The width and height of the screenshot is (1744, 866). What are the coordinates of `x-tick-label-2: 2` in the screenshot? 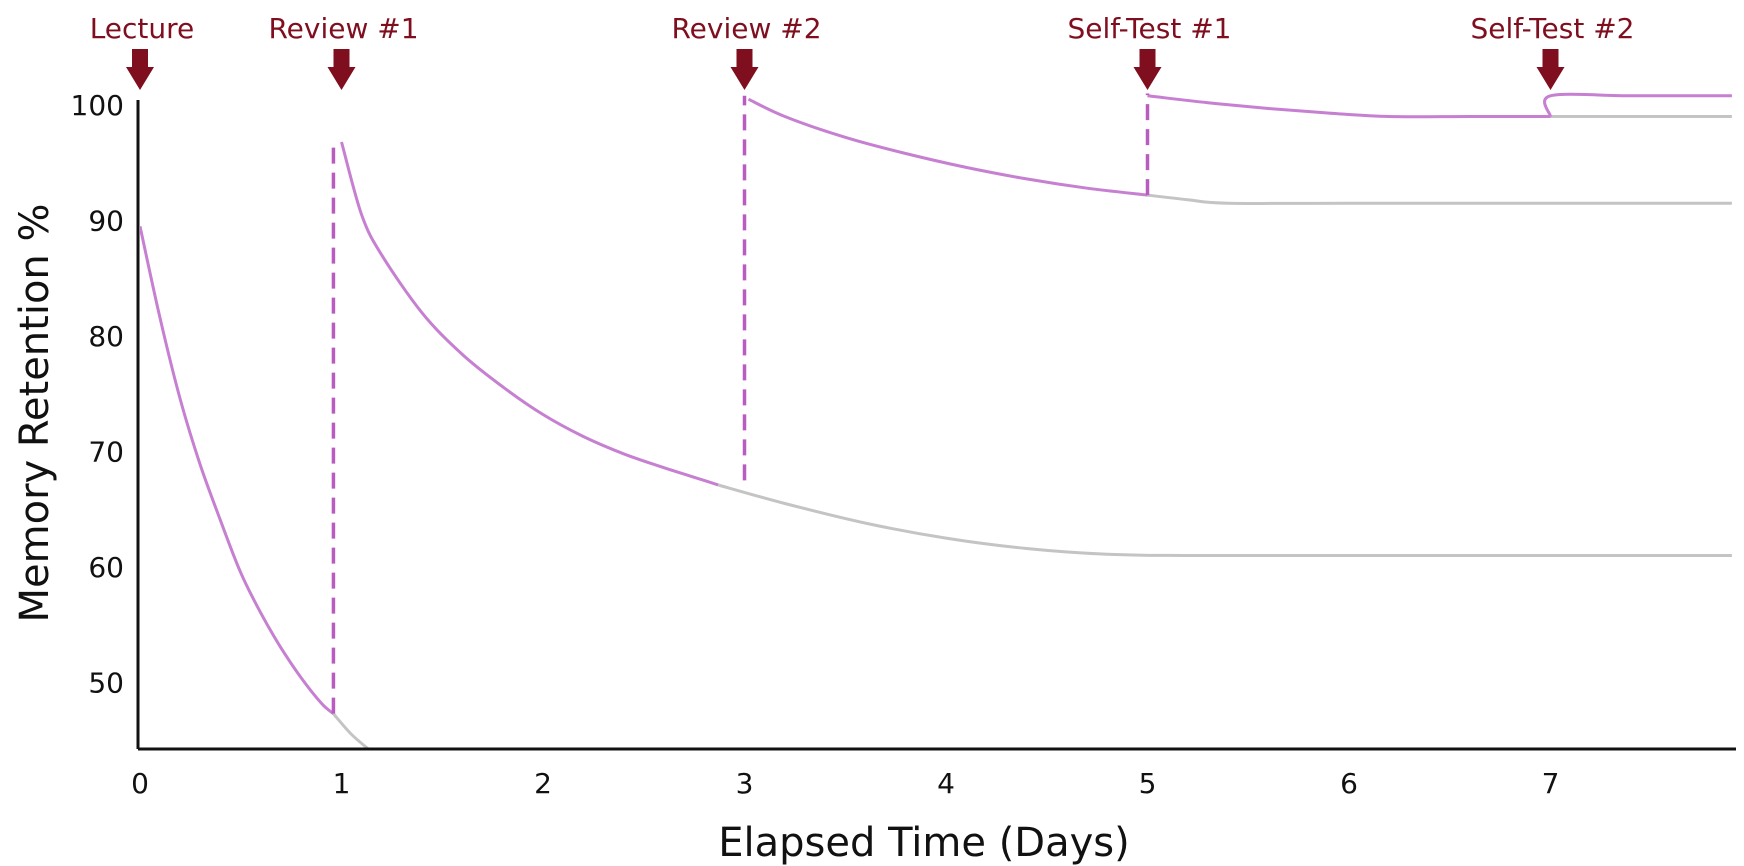 It's located at (543, 783).